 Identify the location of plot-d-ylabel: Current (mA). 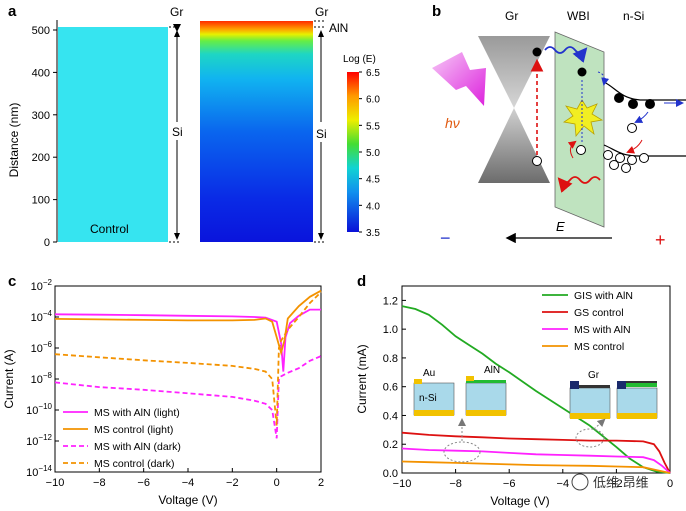
(362, 378).